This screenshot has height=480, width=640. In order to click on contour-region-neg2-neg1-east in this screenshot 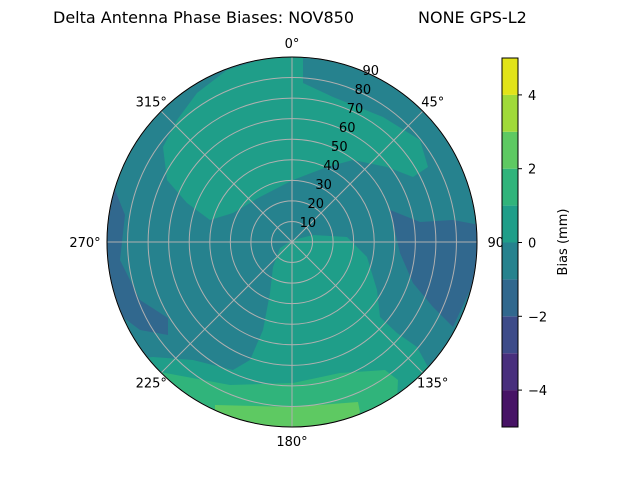, I will do `click(433, 268)`.